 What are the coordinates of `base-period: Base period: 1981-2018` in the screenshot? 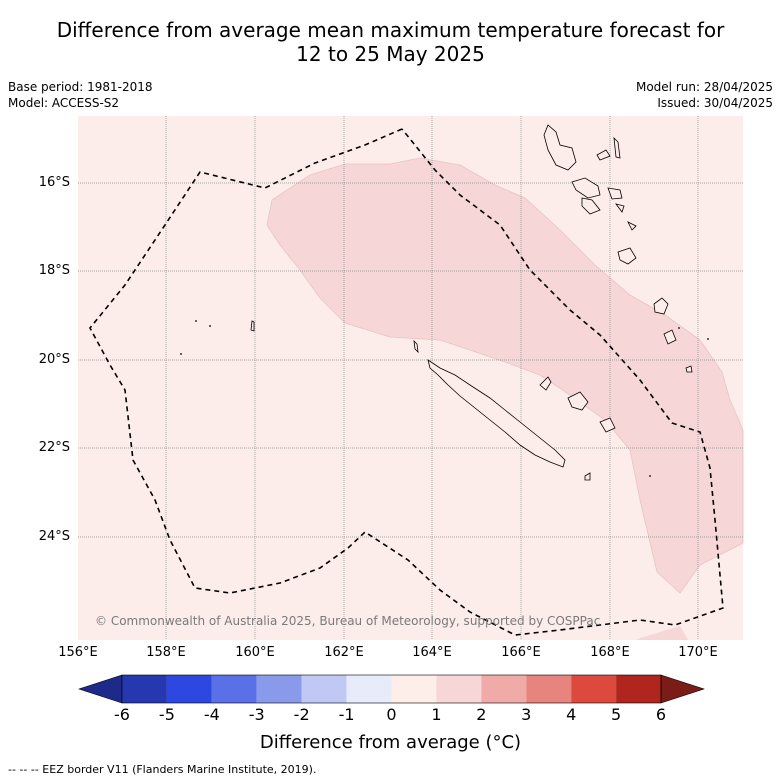 It's located at (80, 87).